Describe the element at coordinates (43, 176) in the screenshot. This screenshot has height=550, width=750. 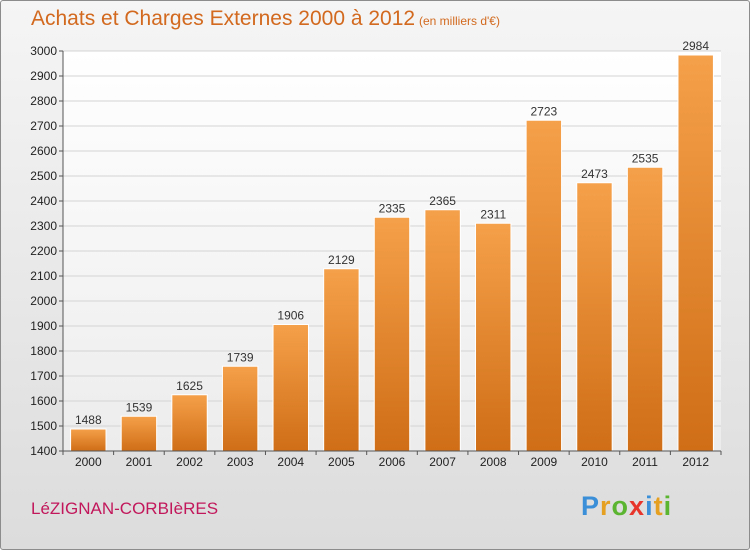
I see `y-tick-label: 2500` at that location.